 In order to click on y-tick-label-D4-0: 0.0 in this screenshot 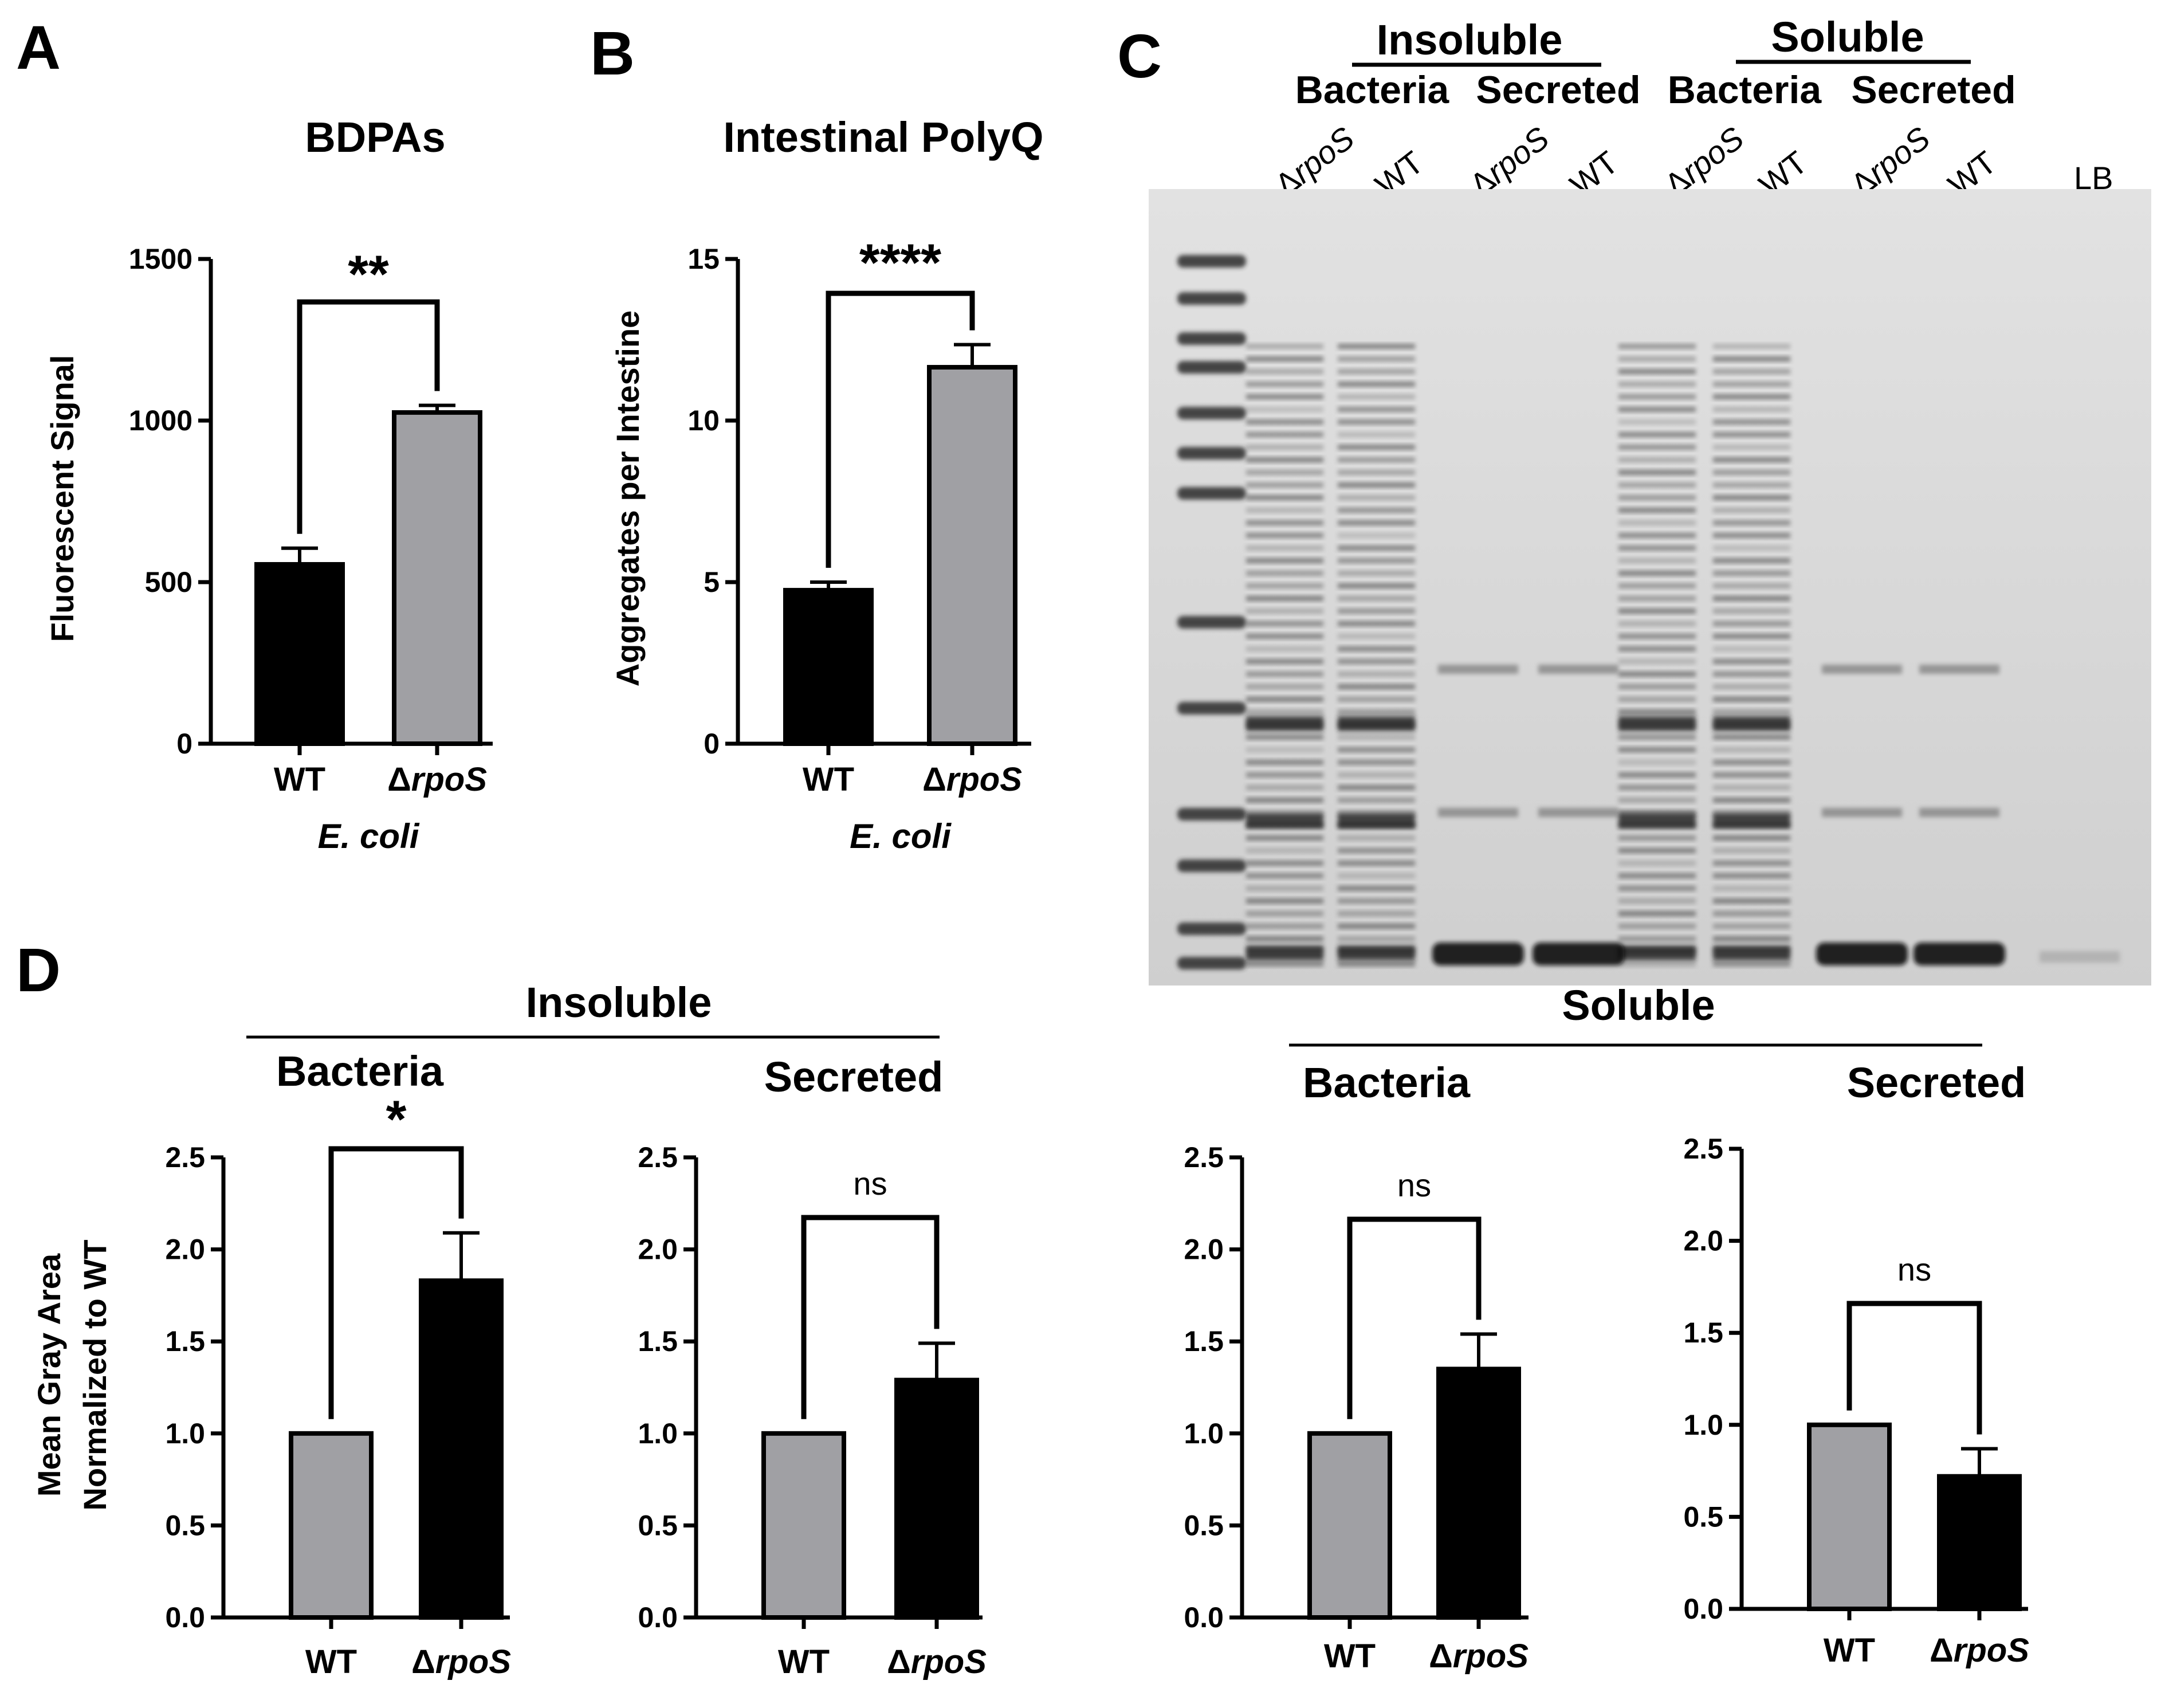, I will do `click(1703, 1609)`.